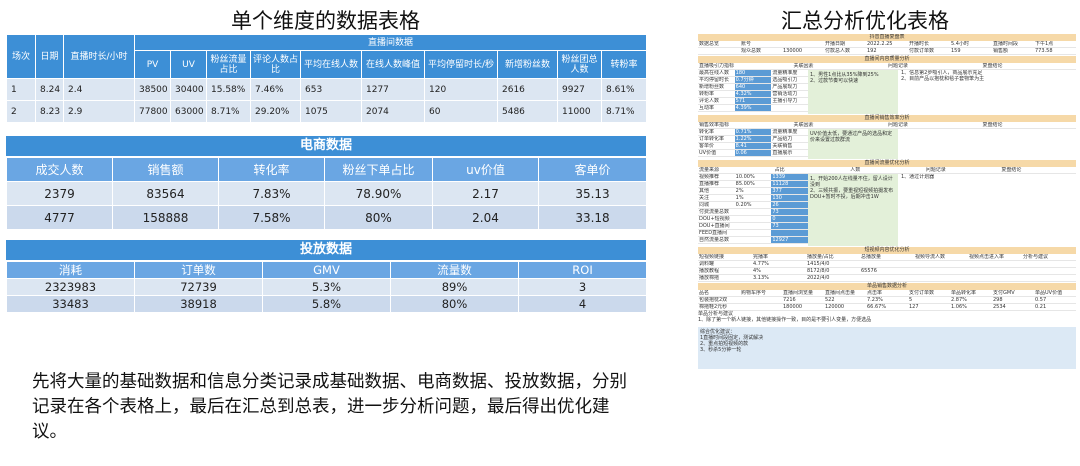 The height and width of the screenshot is (466, 1080). What do you see at coordinates (198, 270) in the screenshot?
I see `header-cell: 订单数` at bounding box center [198, 270].